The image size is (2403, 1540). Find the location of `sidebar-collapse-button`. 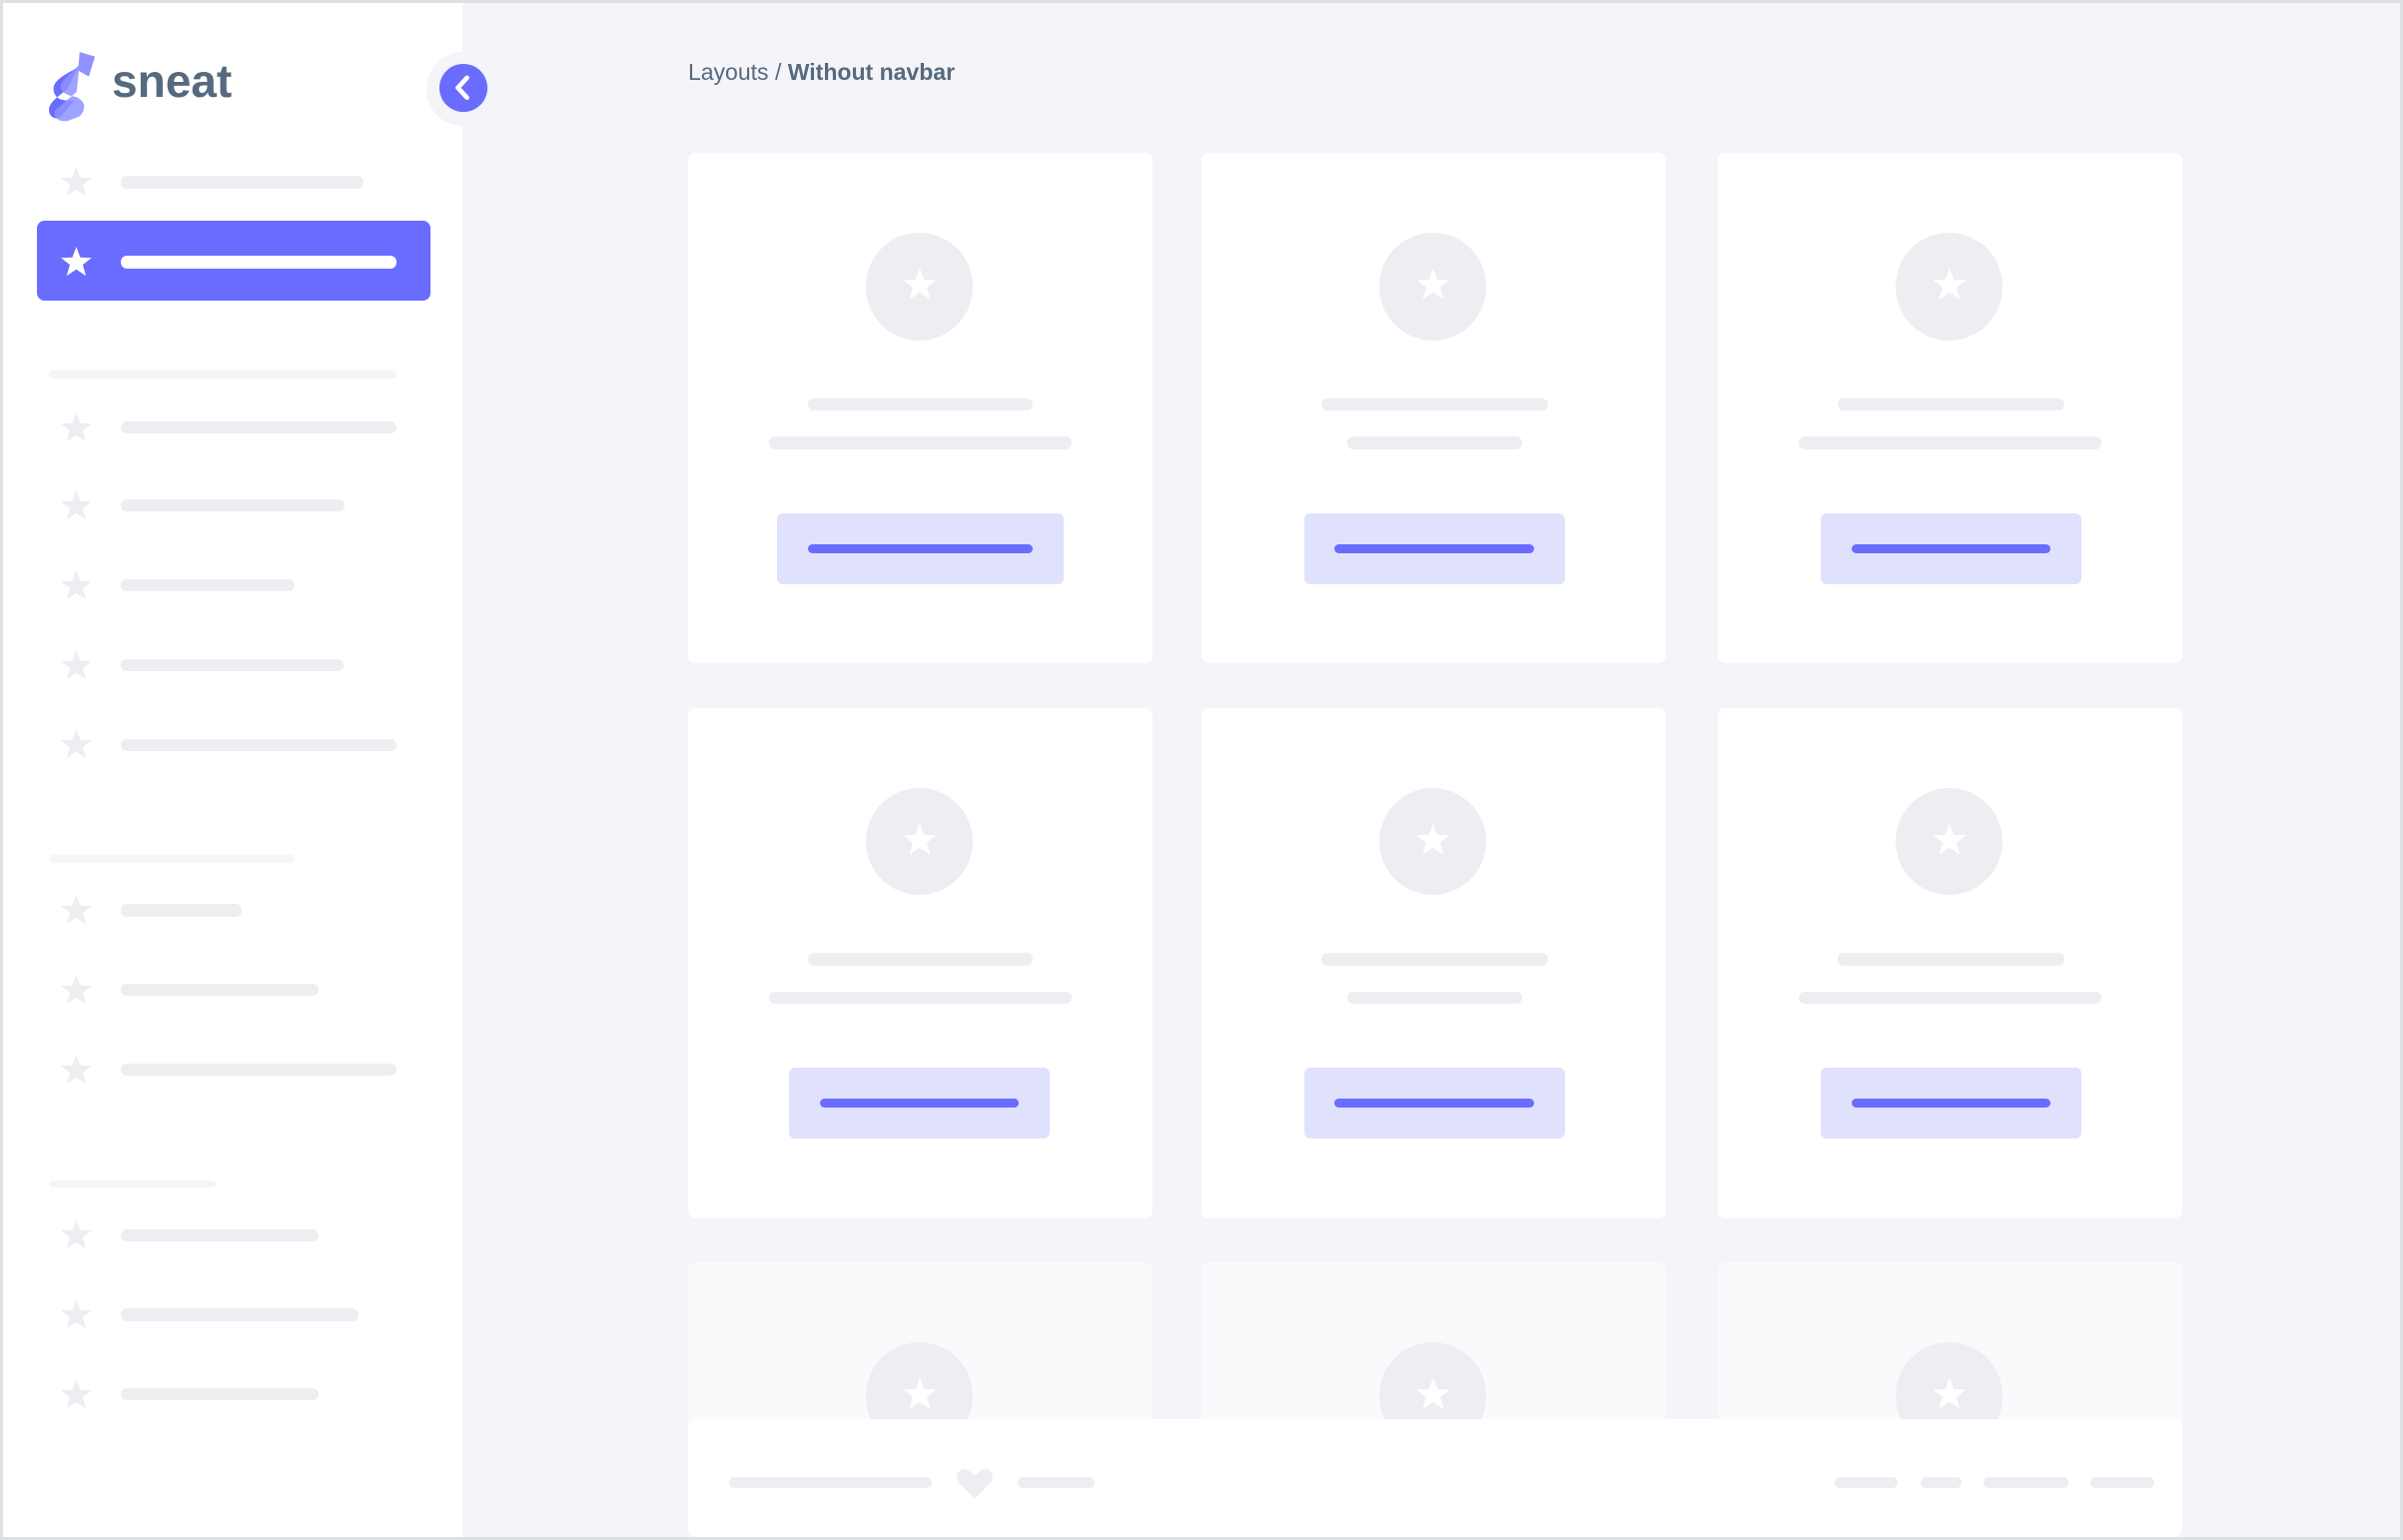

sidebar-collapse-button is located at coordinates (463, 88).